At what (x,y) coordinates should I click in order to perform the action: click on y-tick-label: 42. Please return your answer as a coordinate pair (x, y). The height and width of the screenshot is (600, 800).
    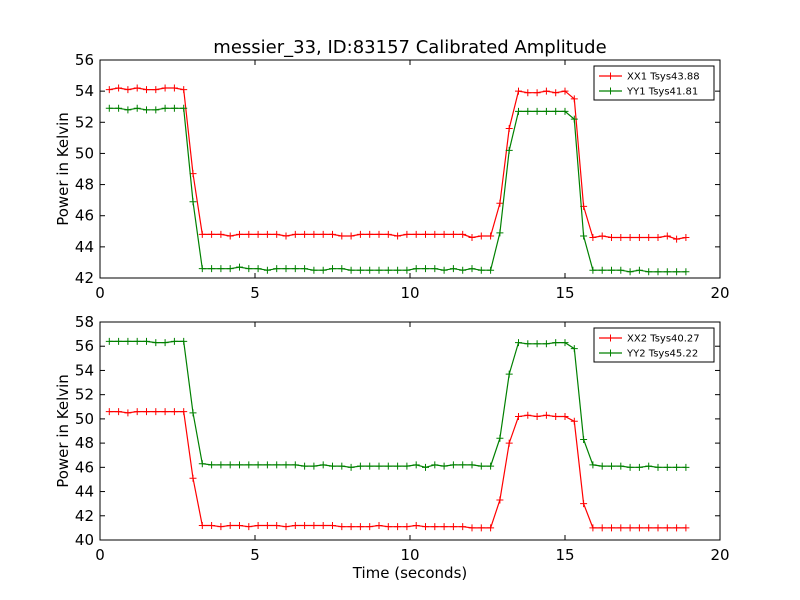
    Looking at the image, I should click on (84, 516).